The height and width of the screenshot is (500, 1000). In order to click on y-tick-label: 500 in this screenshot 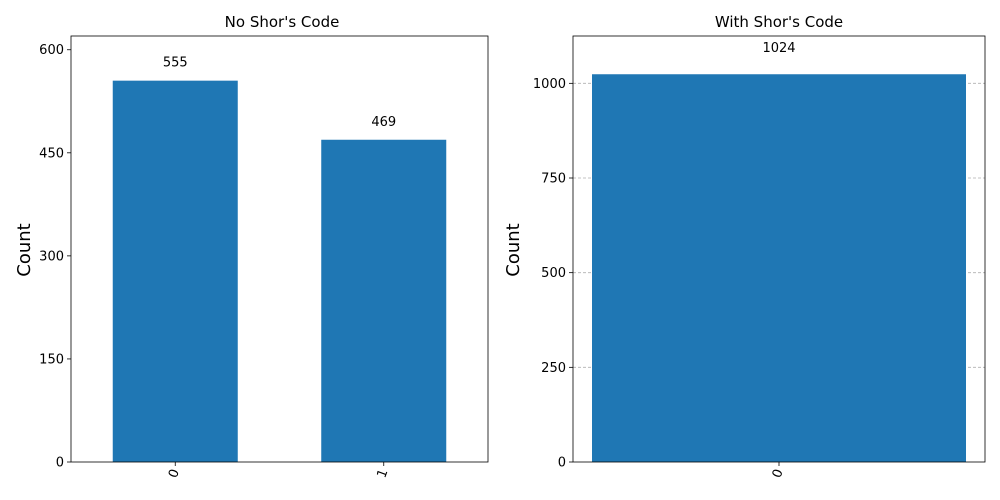, I will do `click(553, 273)`.